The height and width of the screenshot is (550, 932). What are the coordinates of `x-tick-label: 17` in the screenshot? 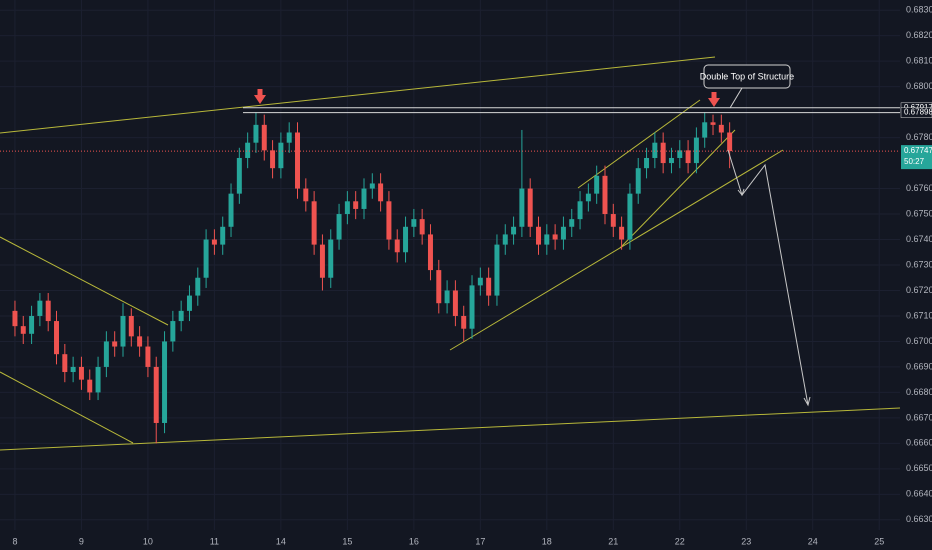 It's located at (480, 541).